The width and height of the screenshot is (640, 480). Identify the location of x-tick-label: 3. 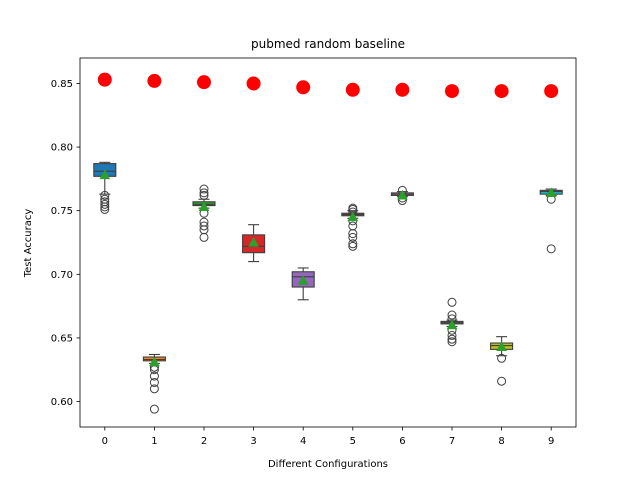
(253, 441).